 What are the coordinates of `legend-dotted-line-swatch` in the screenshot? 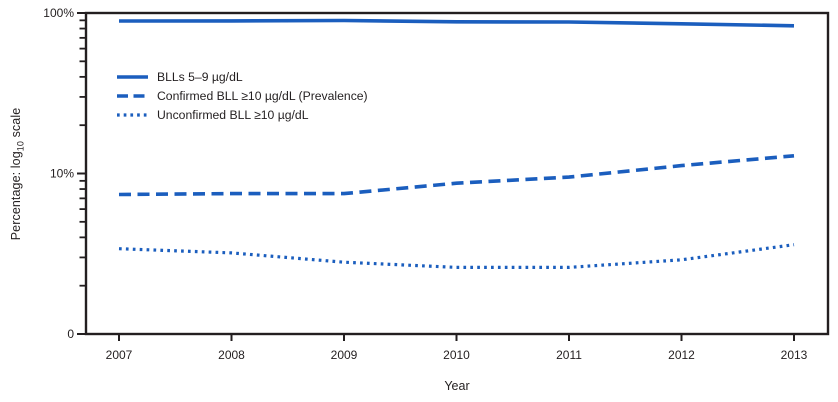 It's located at (132, 114).